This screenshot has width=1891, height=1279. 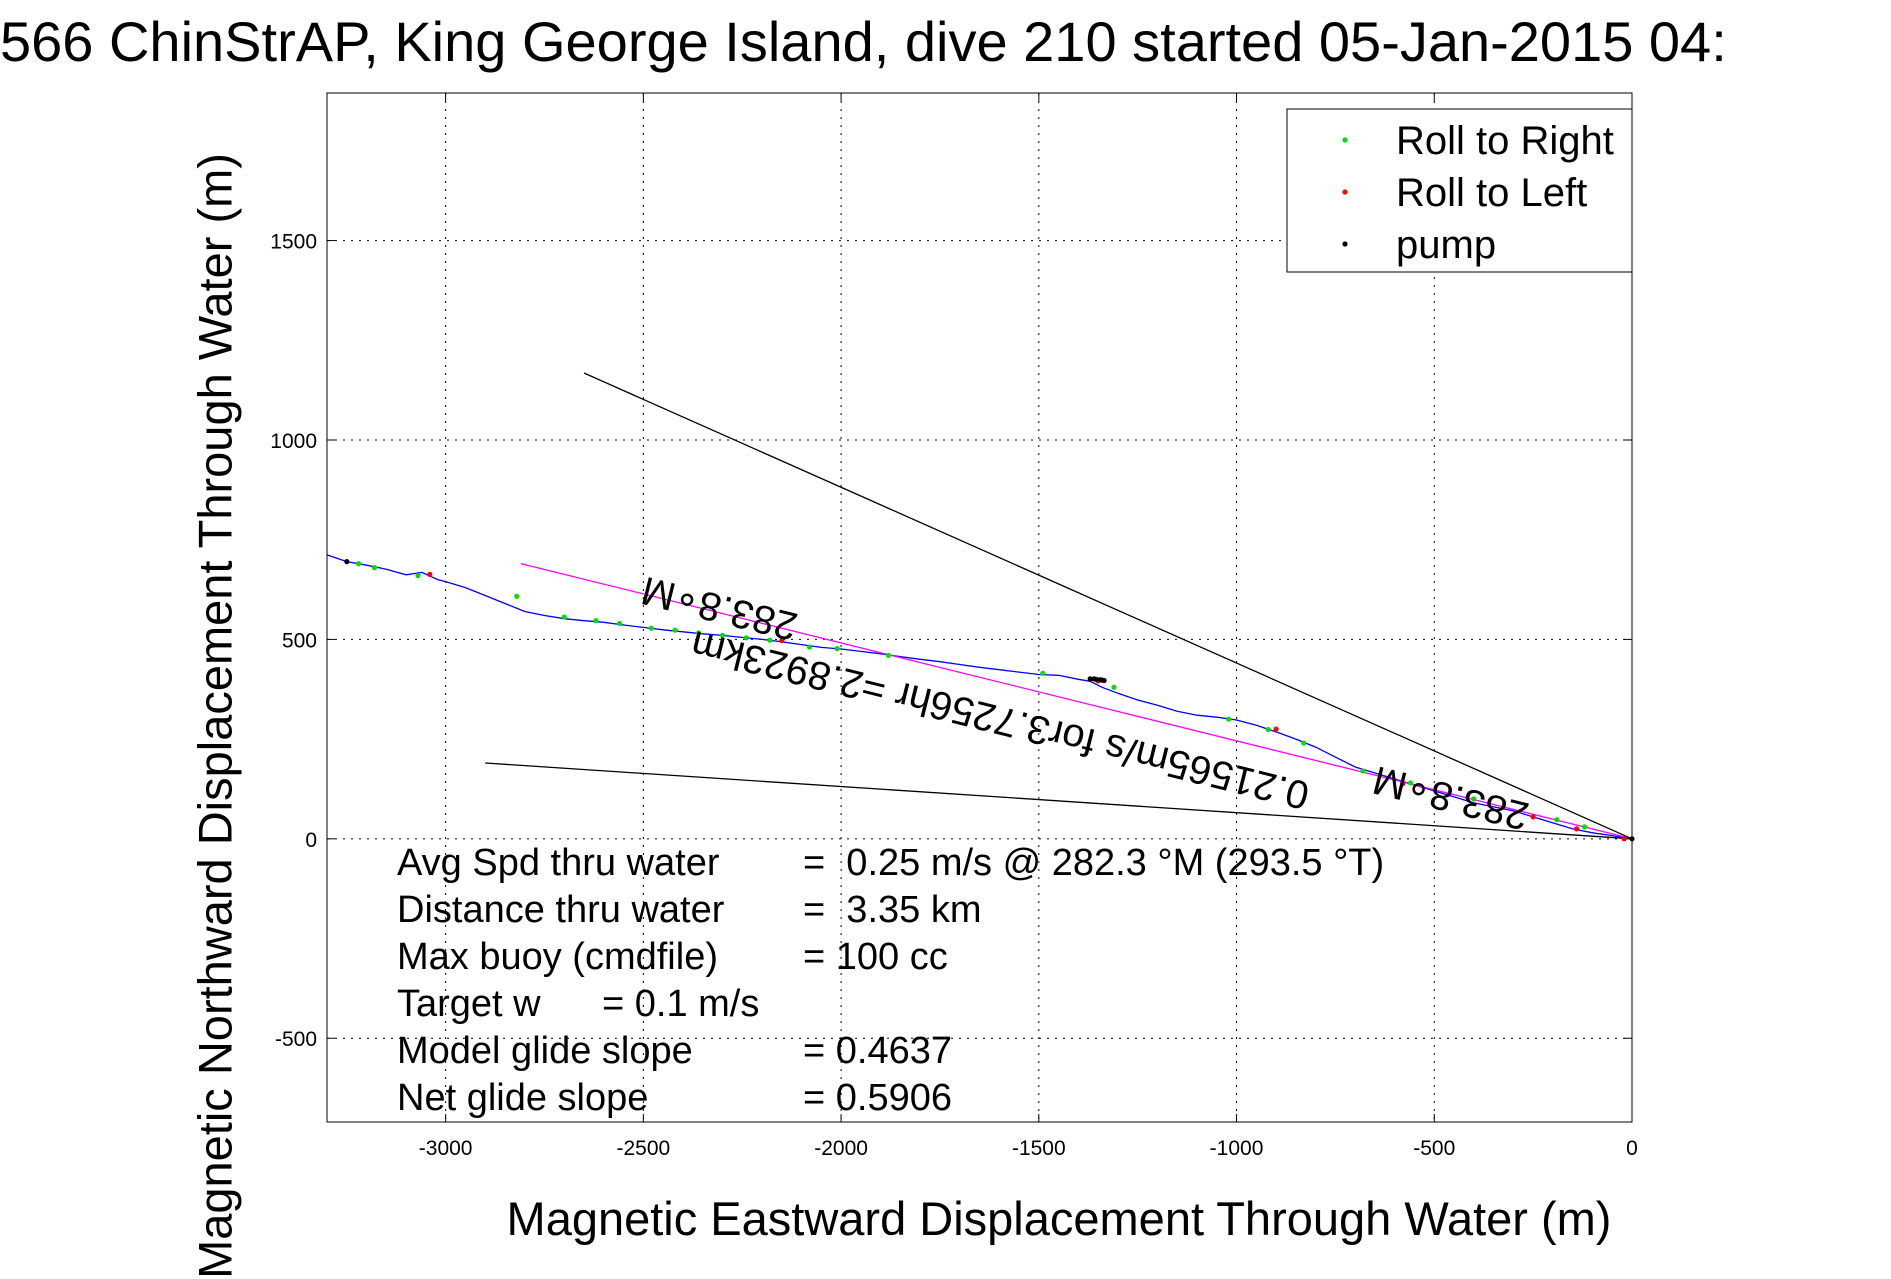 I want to click on y-tick-label: 1500, so click(x=293, y=242).